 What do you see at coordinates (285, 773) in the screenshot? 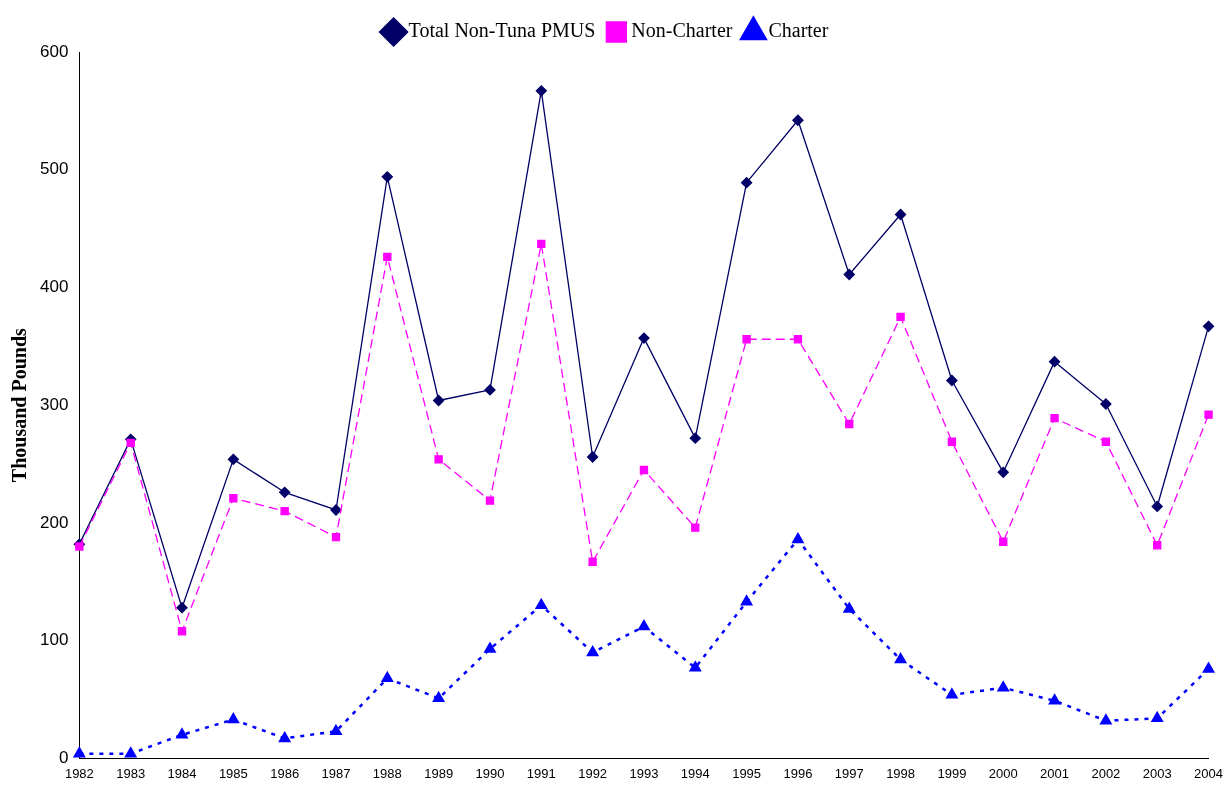
I see `x-tick-label: 1986` at bounding box center [285, 773].